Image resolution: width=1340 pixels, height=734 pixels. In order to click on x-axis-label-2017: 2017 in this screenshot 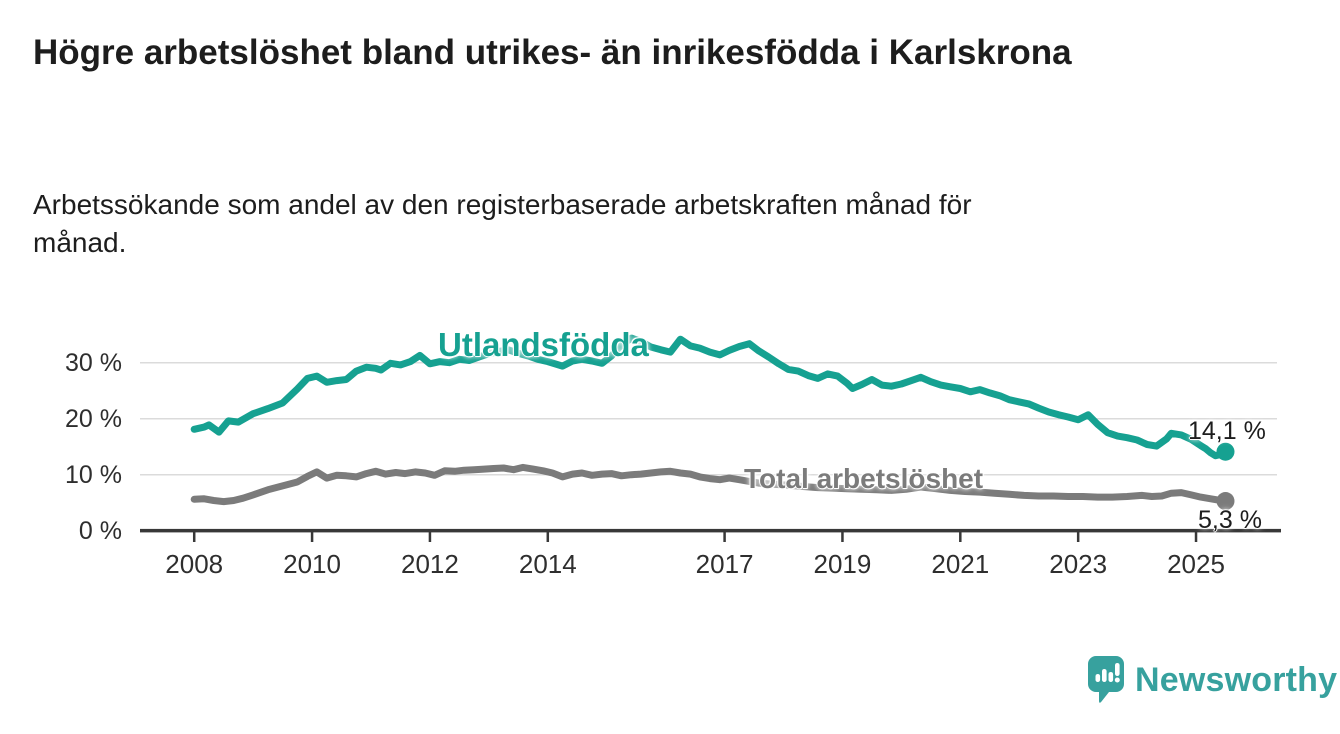, I will do `click(724, 564)`.